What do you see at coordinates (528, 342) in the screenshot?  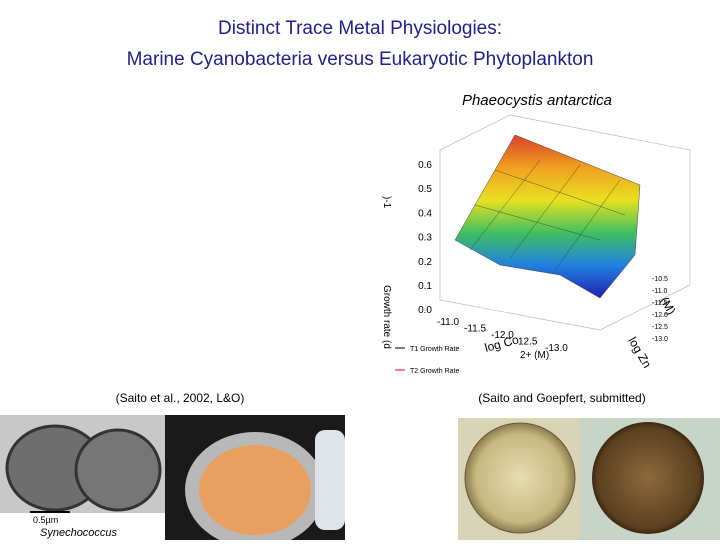 I see `co-tick: 12.5` at bounding box center [528, 342].